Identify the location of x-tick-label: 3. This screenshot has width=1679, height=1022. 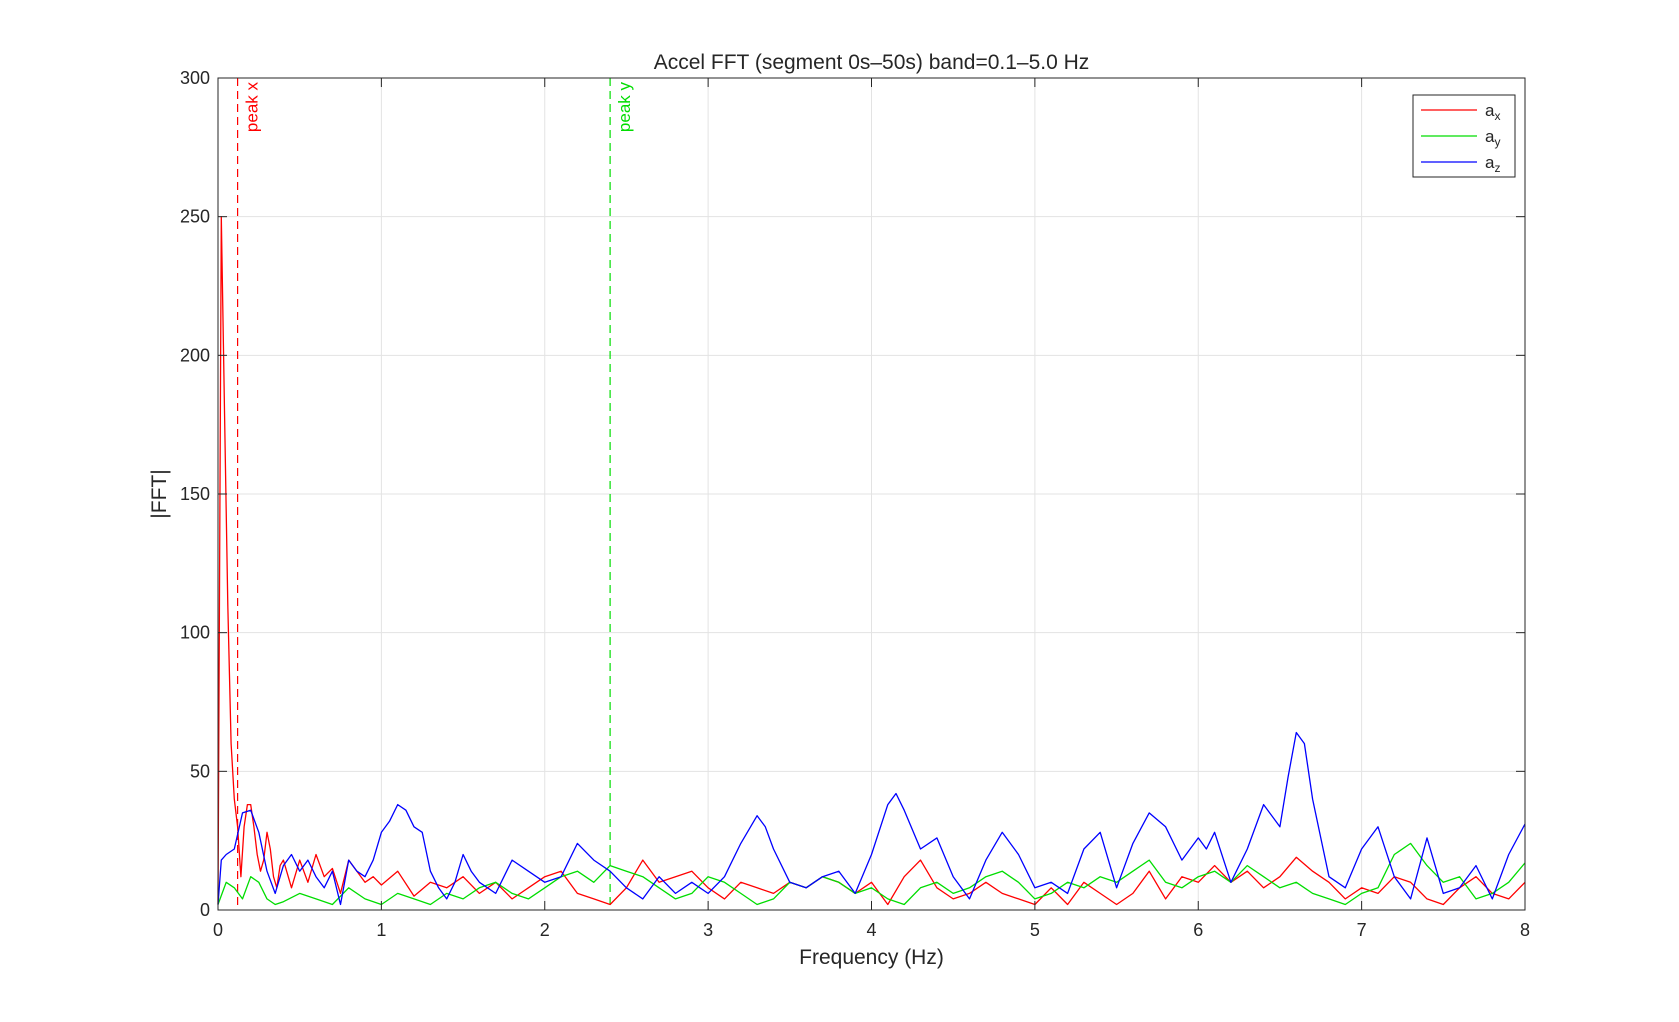
(708, 930).